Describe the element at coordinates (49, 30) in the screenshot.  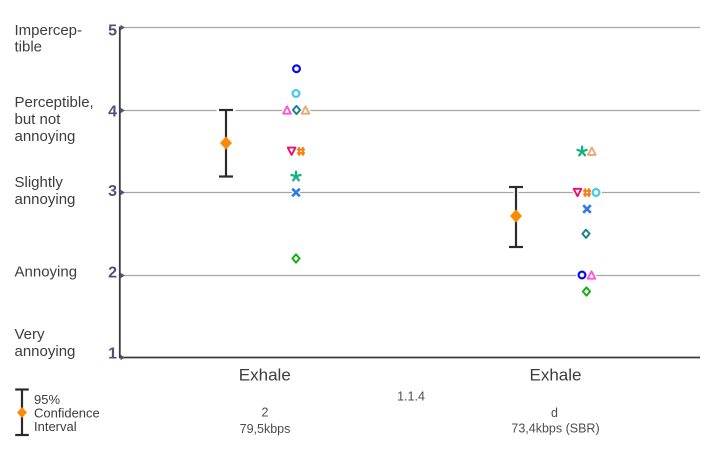
I see `svg-text: Impercep-` at that location.